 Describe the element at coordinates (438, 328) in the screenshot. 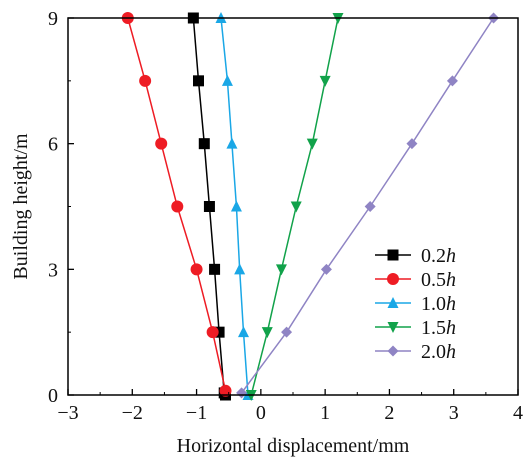

I see `legend-label: 1.5h` at that location.